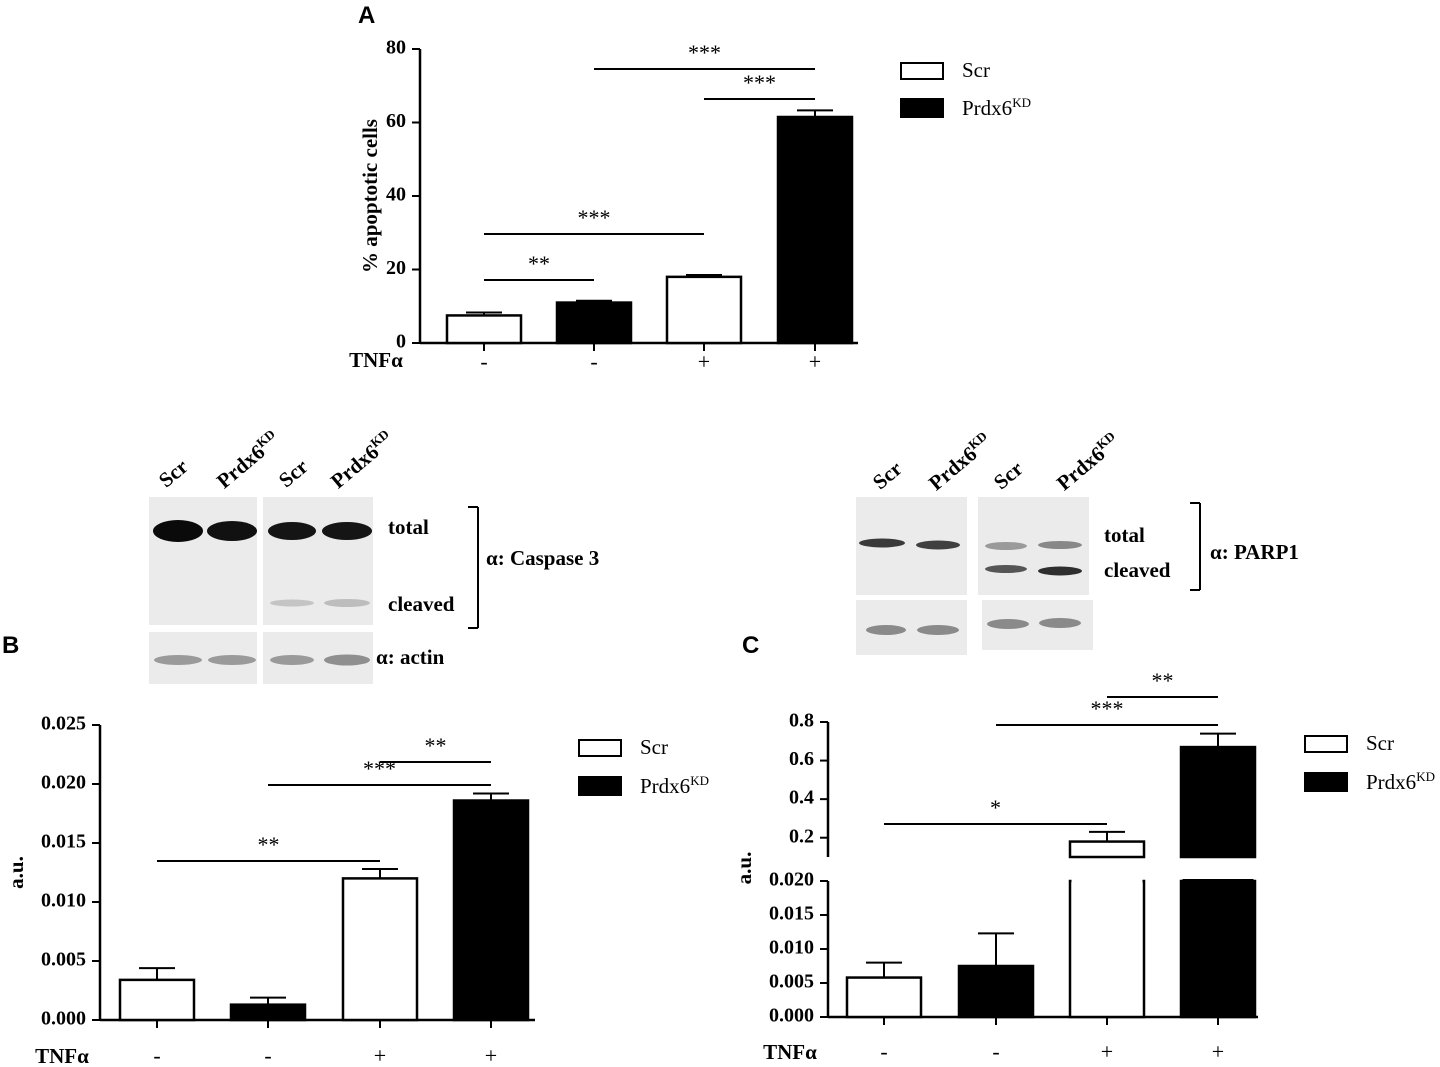 The height and width of the screenshot is (1067, 1440). Describe the element at coordinates (63, 901) in the screenshot. I see `y-tick-label-b: 0.010` at that location.